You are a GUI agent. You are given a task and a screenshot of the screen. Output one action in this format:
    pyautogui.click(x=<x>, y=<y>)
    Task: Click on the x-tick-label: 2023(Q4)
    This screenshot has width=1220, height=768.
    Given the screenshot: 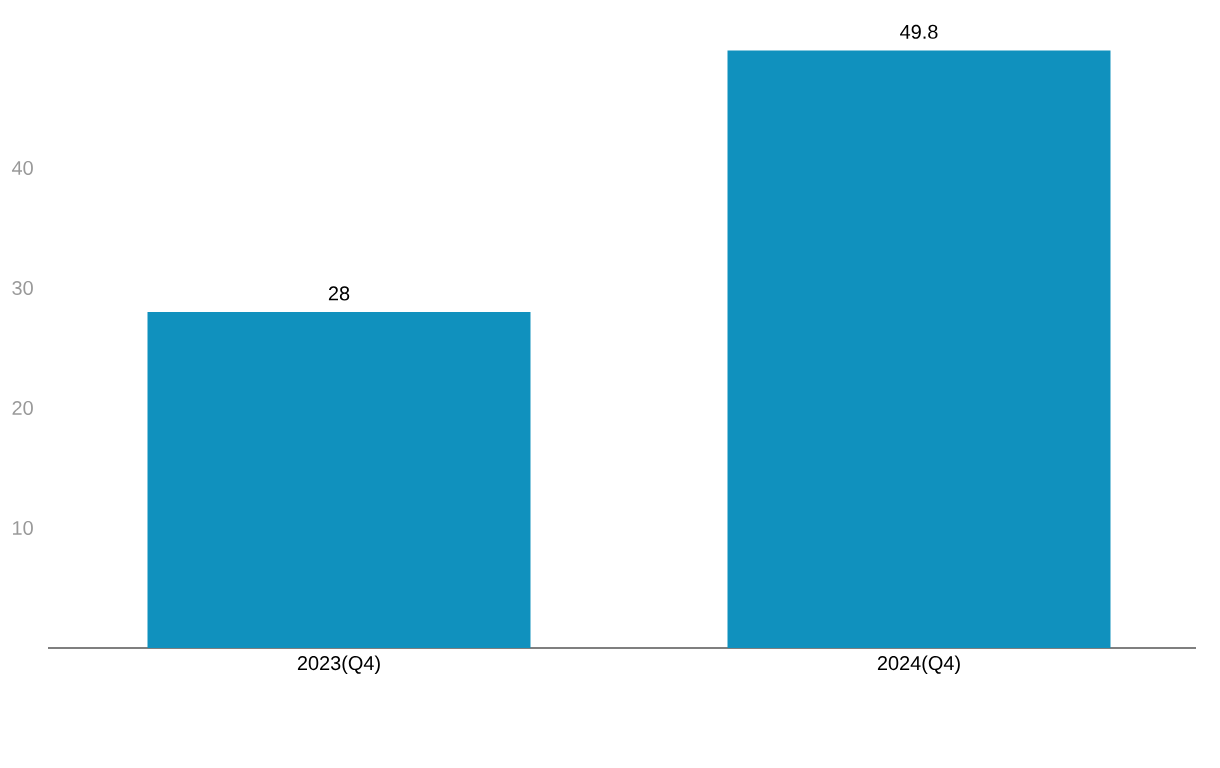 What is the action you would take?
    pyautogui.click(x=338, y=665)
    